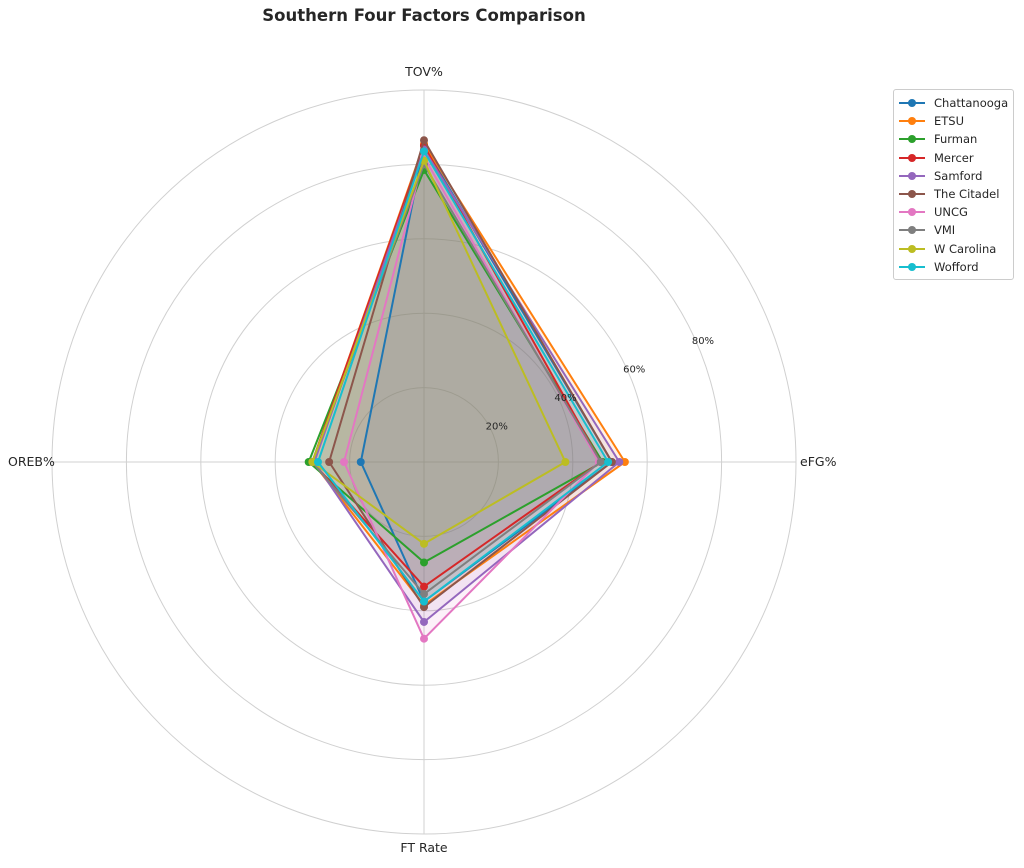 The height and width of the screenshot is (868, 1024). I want to click on legend-item: Mercer, so click(953, 158).